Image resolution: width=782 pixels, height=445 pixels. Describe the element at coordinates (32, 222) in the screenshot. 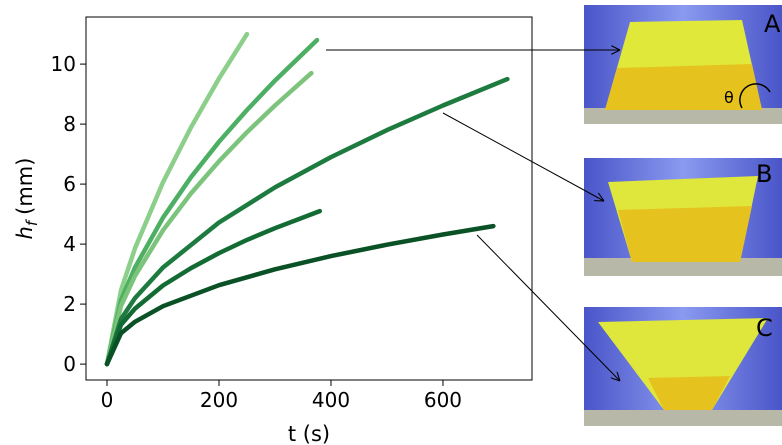

I see `y-label-subscript: f` at that location.